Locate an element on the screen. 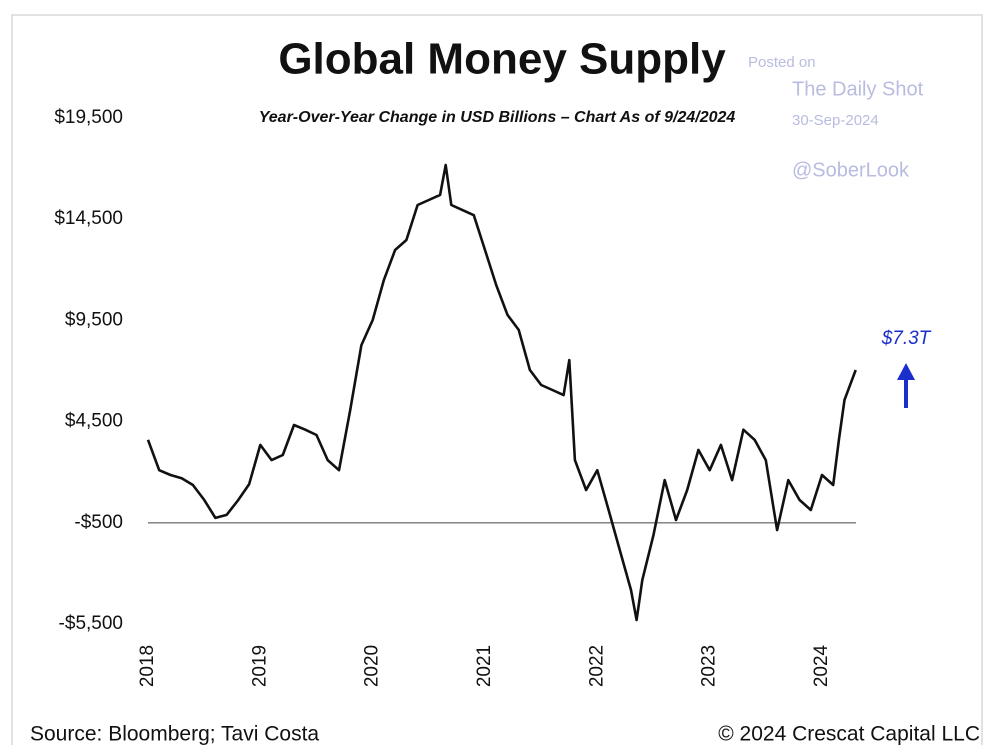  x-tick-label: 2021 is located at coordinates (484, 666).